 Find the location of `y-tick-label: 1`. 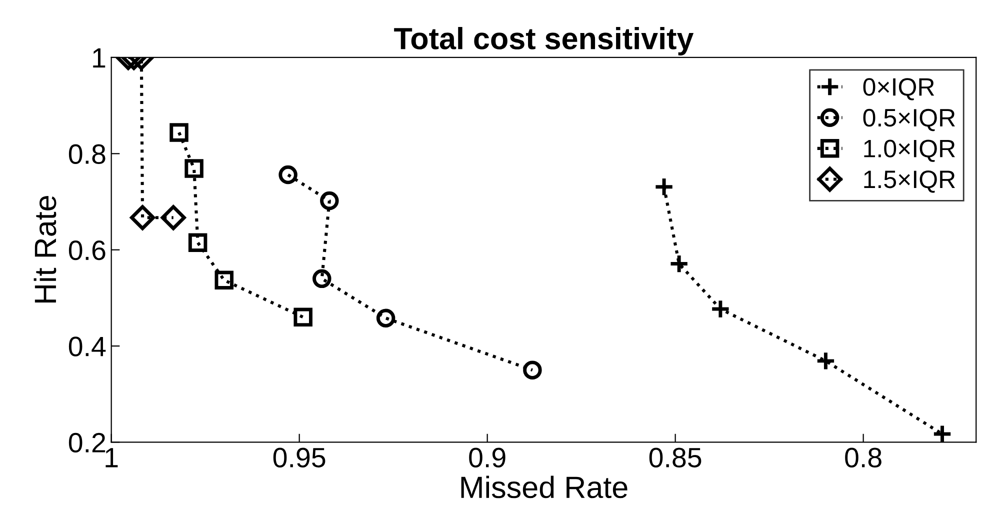

y-tick-label: 1 is located at coordinates (99, 58).